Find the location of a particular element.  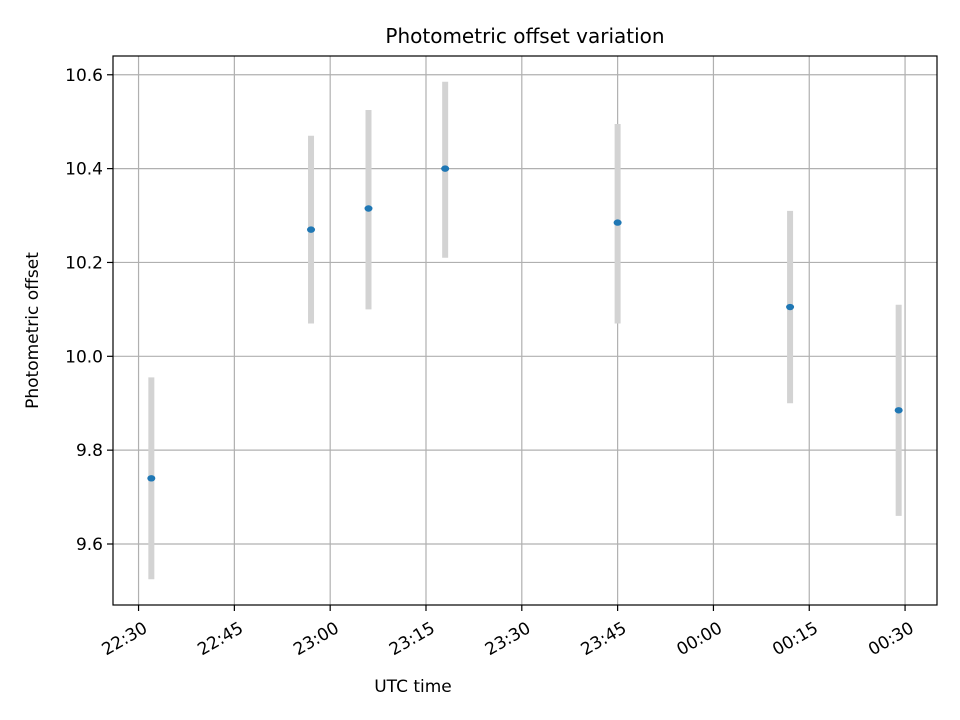

x-tick-label: 23:45 is located at coordinates (604, 639).